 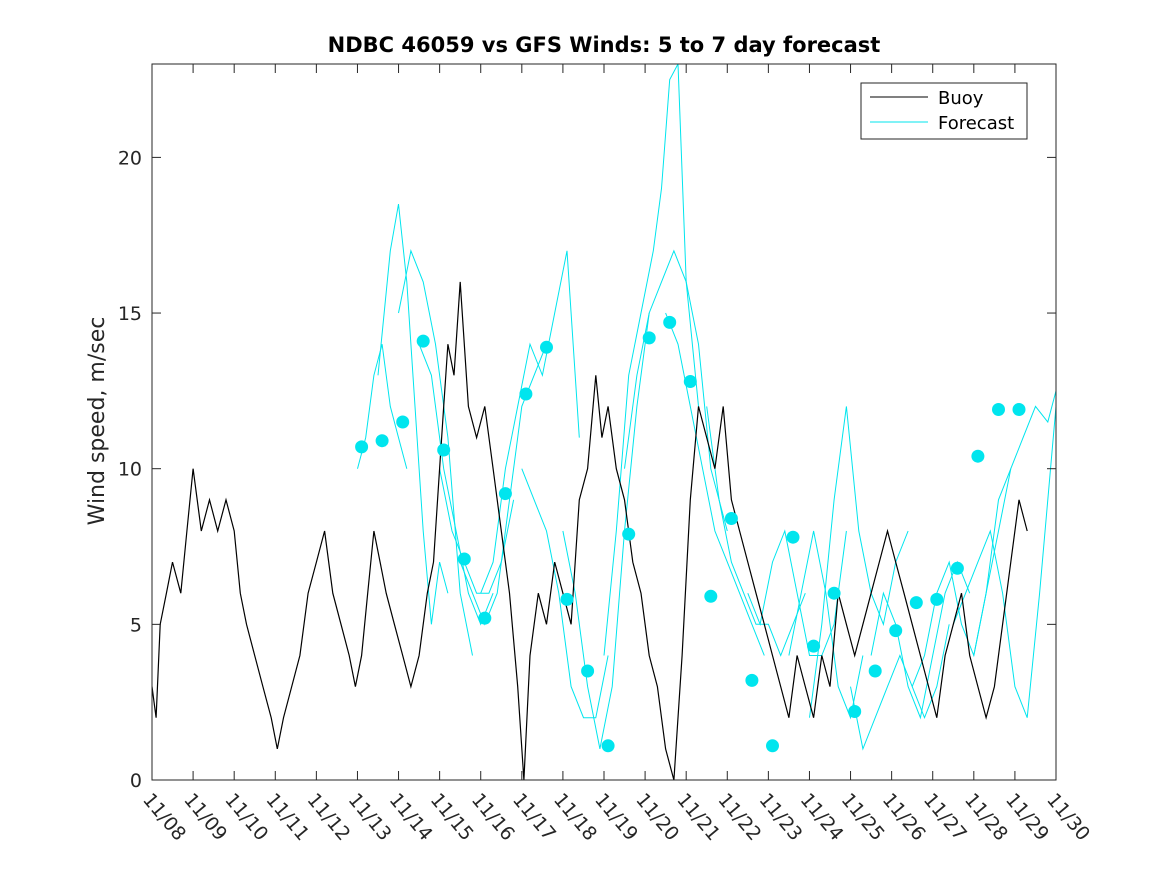 I want to click on y-tick-label: 5, so click(x=136, y=625).